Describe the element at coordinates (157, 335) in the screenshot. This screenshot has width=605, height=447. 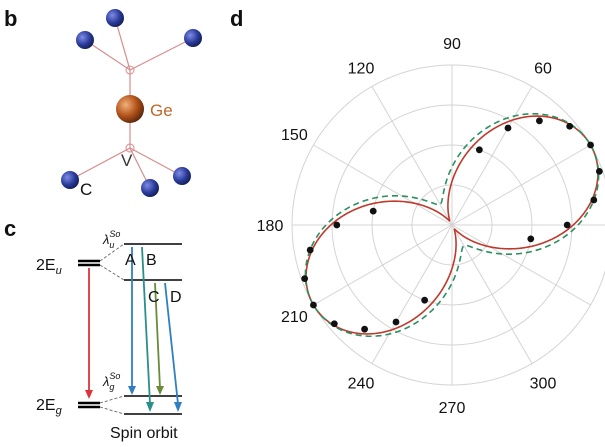
I see `transition-c-arrow` at that location.